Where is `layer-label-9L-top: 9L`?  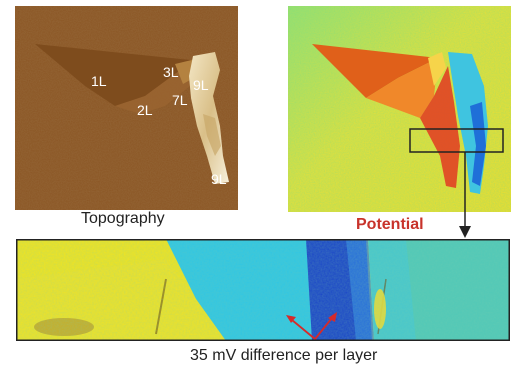 layer-label-9L-top: 9L is located at coordinates (201, 85).